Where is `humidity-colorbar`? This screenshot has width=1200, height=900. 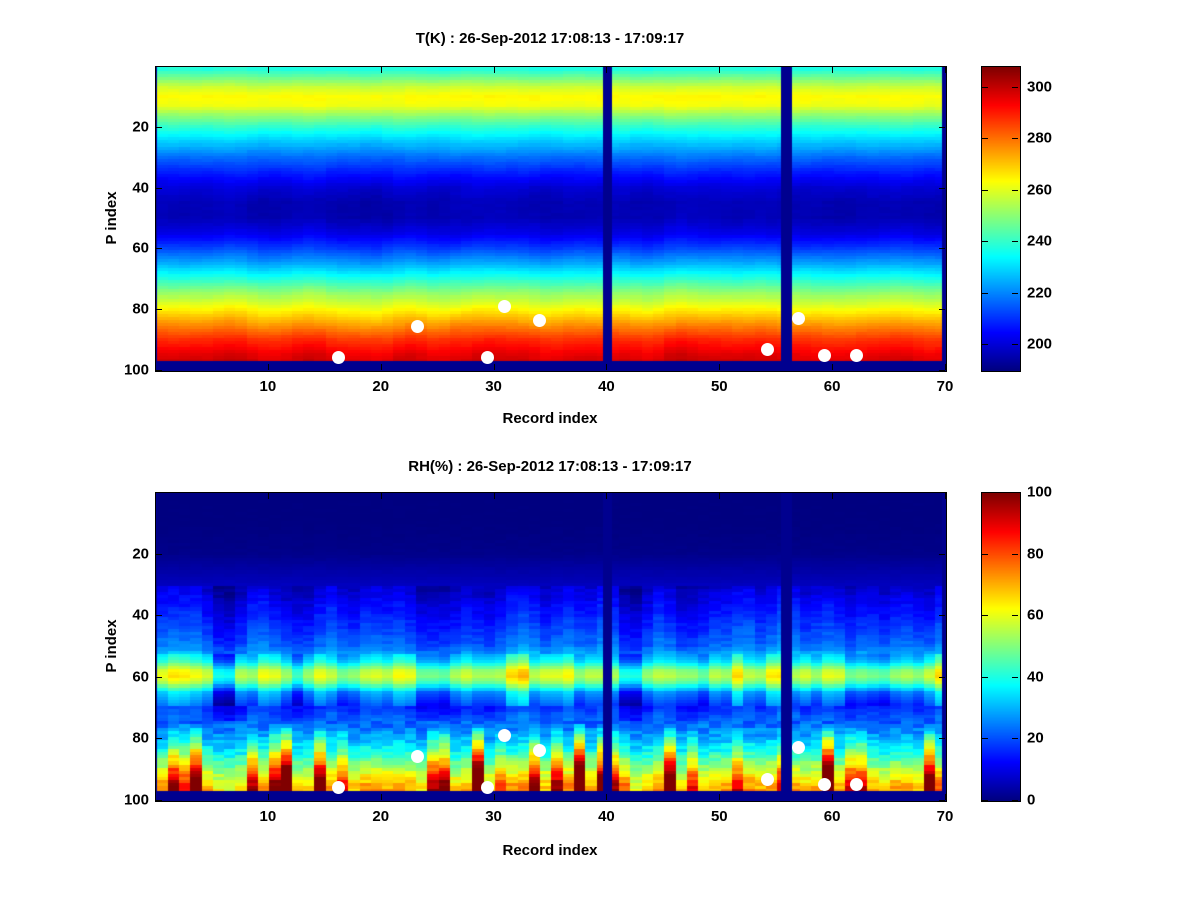 humidity-colorbar is located at coordinates (1001, 647).